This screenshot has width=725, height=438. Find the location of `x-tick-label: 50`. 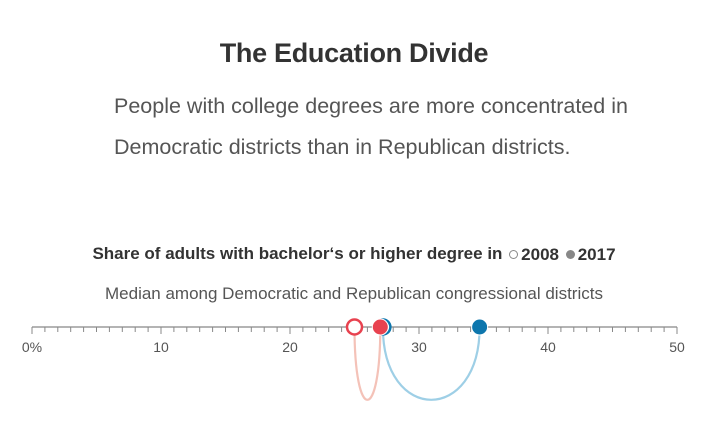

x-tick-label: 50 is located at coordinates (677, 347).